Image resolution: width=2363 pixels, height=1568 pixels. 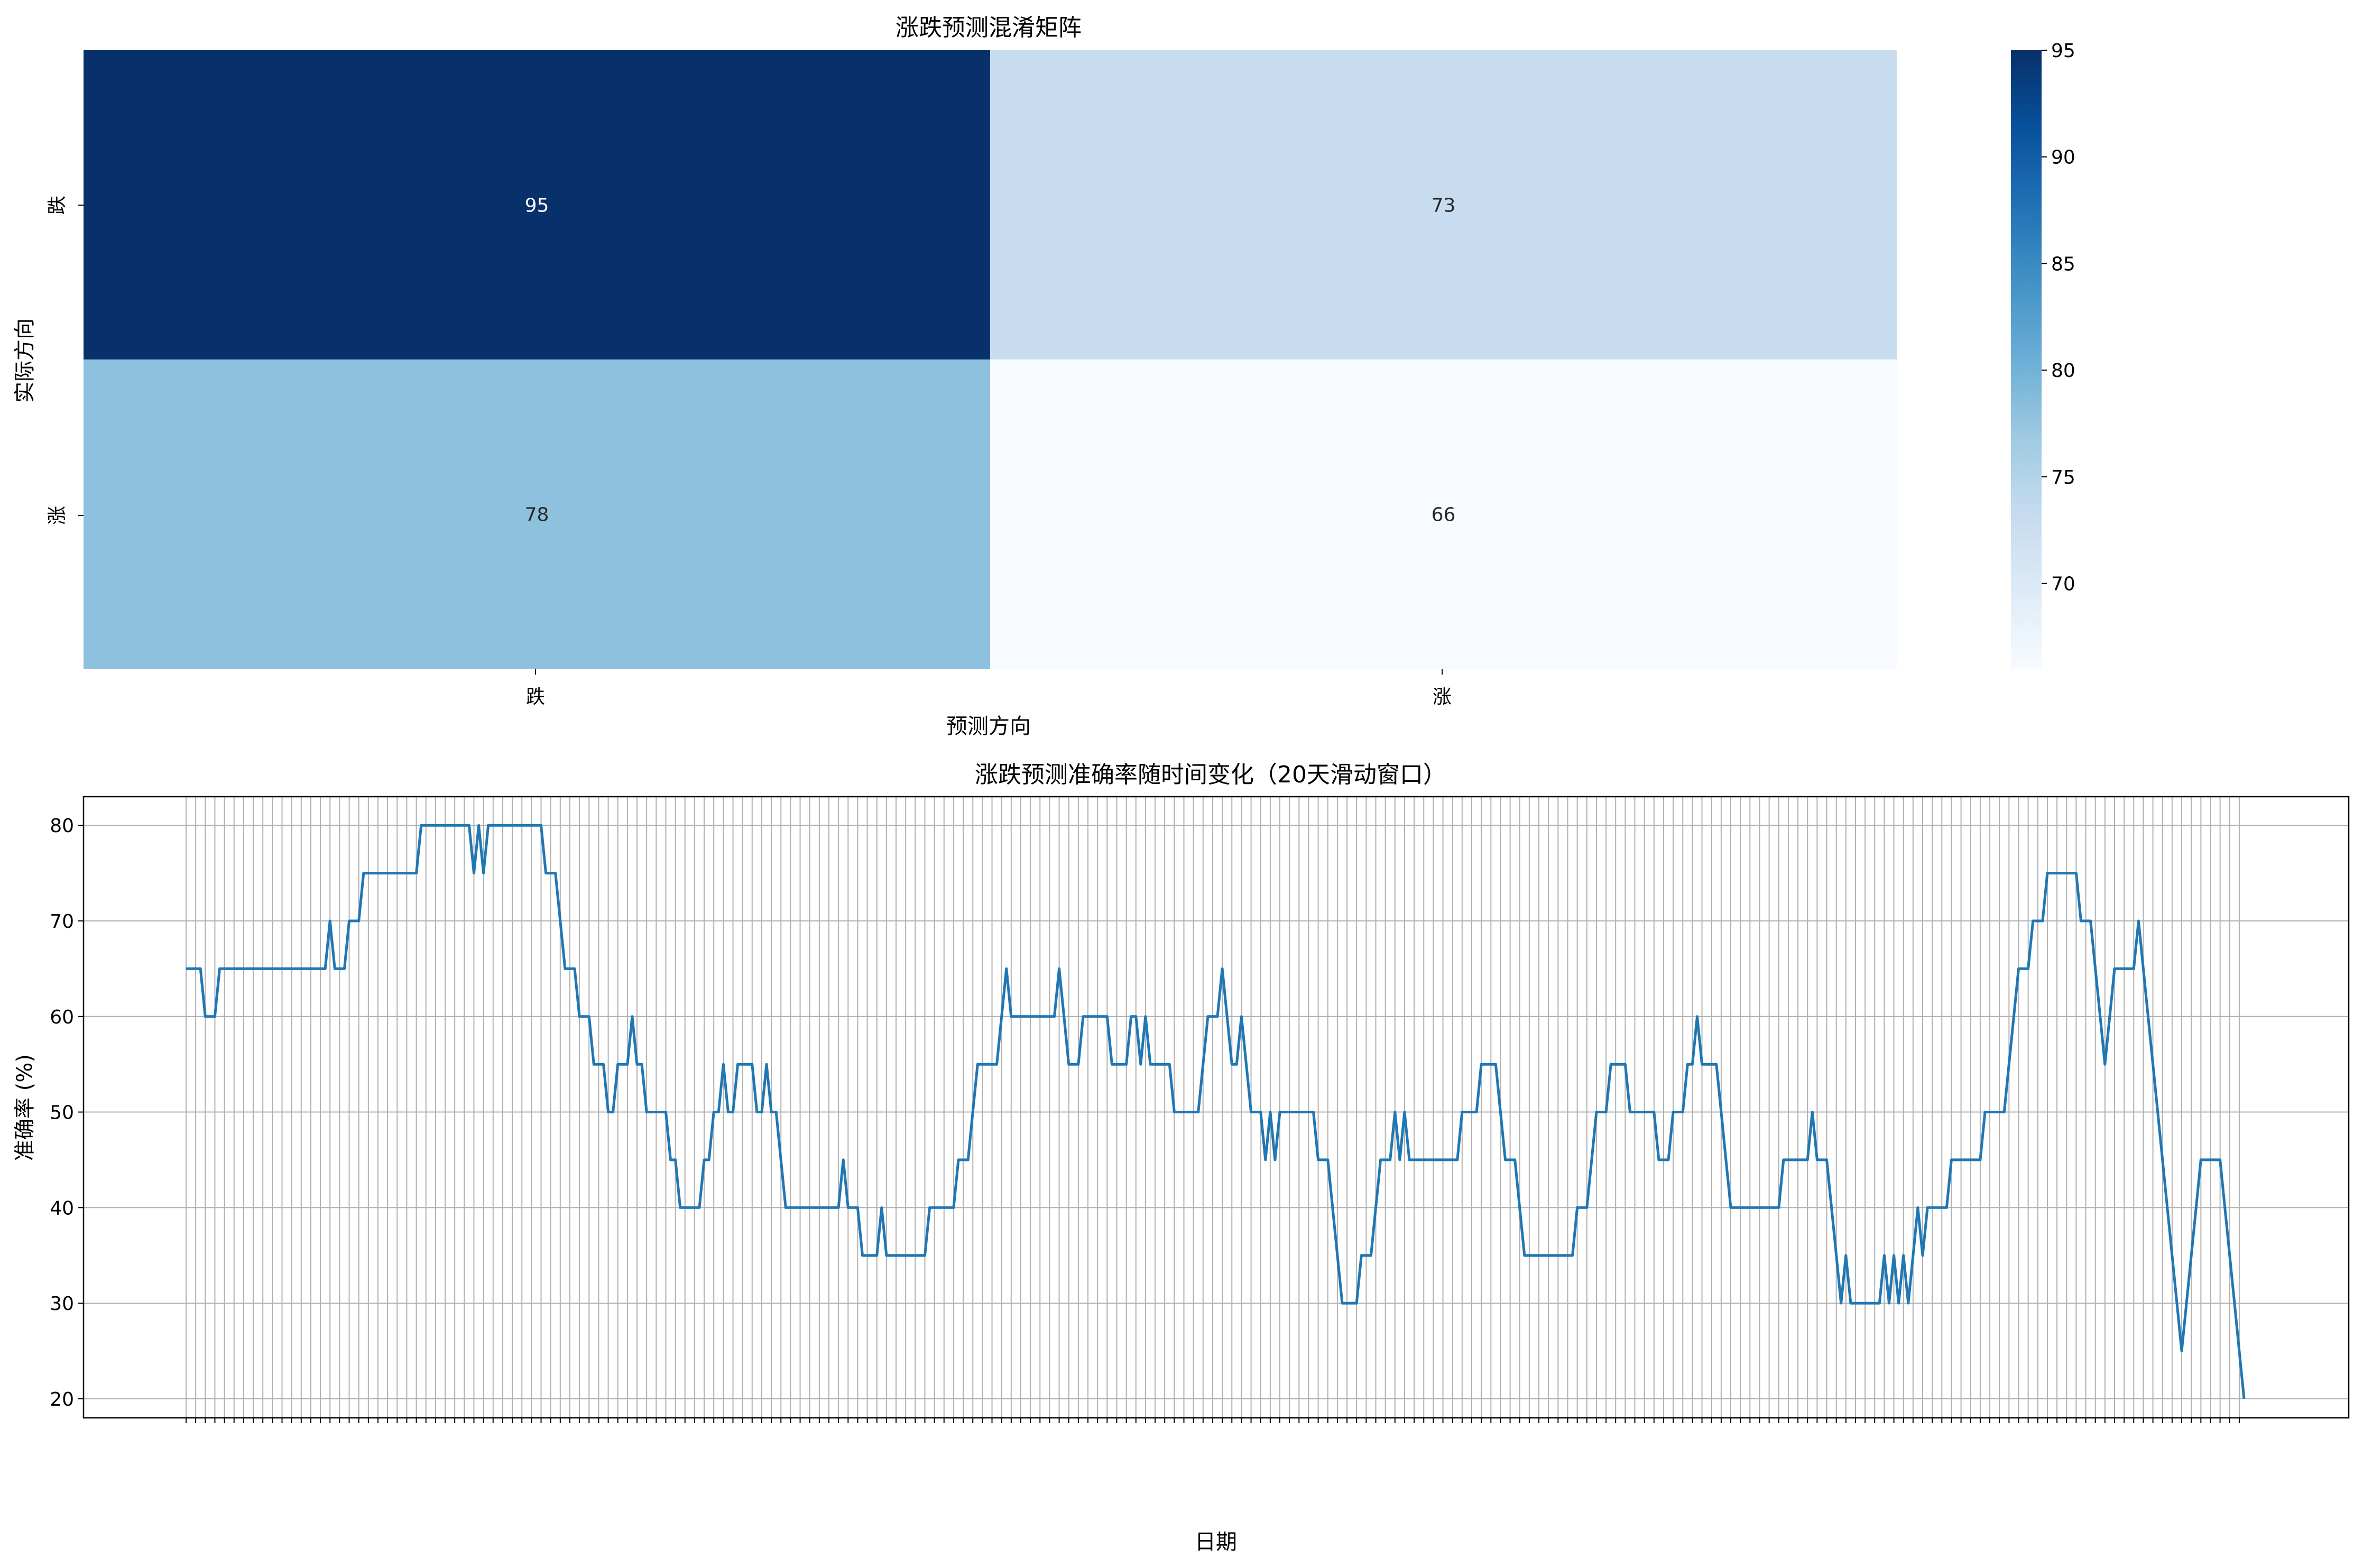 I want to click on line-y-tick-label-5: 70, so click(x=62, y=922).